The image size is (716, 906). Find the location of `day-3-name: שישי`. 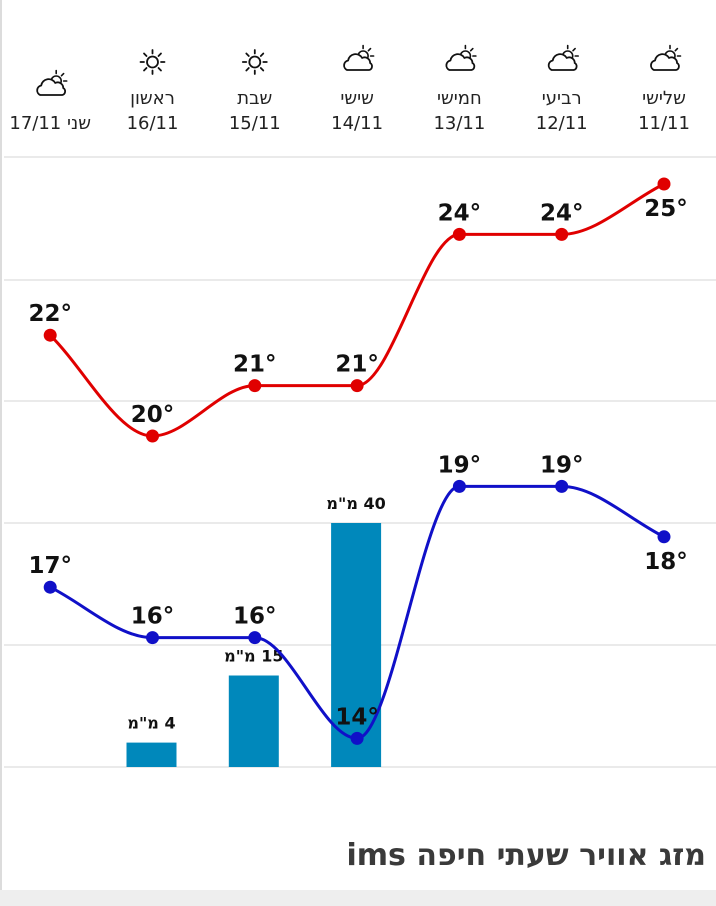

day-3-name: שישי is located at coordinates (357, 98).